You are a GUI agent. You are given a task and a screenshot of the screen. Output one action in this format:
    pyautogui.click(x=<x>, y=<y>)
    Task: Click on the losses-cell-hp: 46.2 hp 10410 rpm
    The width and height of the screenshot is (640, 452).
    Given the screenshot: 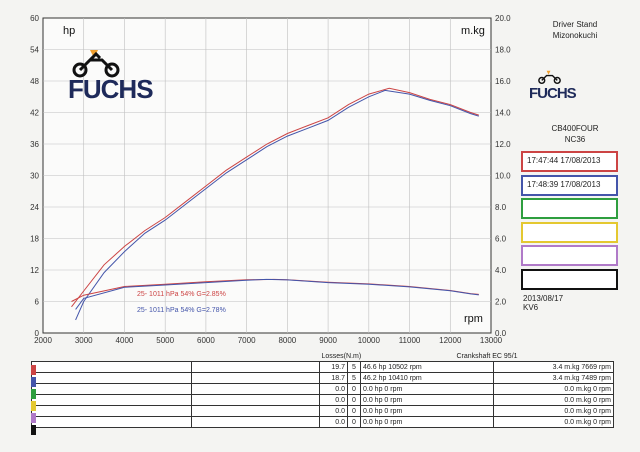 What is the action you would take?
    pyautogui.click(x=427, y=378)
    